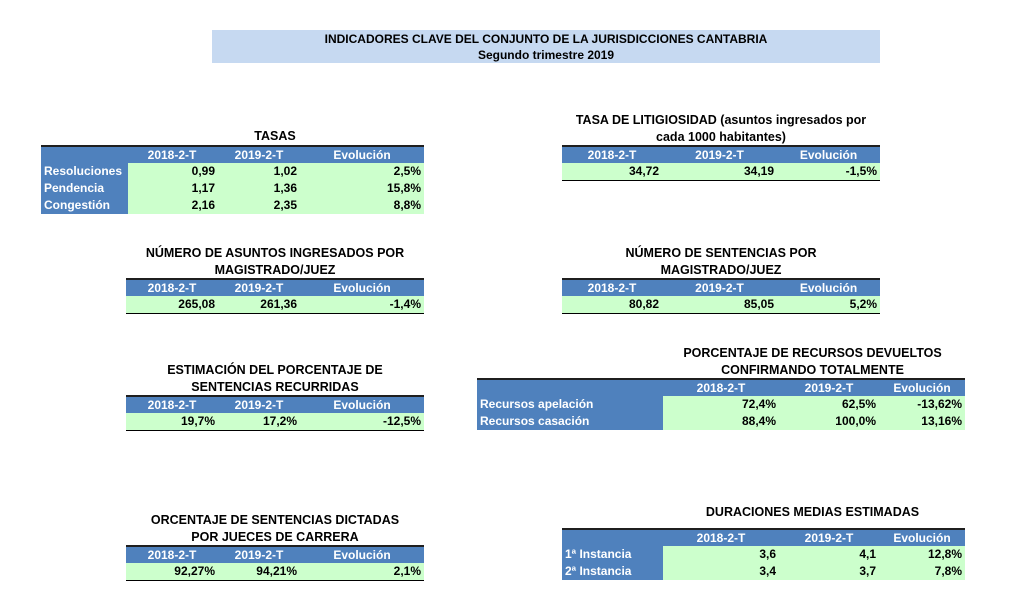 This screenshot has width=1018, height=605. What do you see at coordinates (275, 370) in the screenshot?
I see `recurridas-title-line1: ESTIMACIÓN DEL PORCENTAJE DE` at bounding box center [275, 370].